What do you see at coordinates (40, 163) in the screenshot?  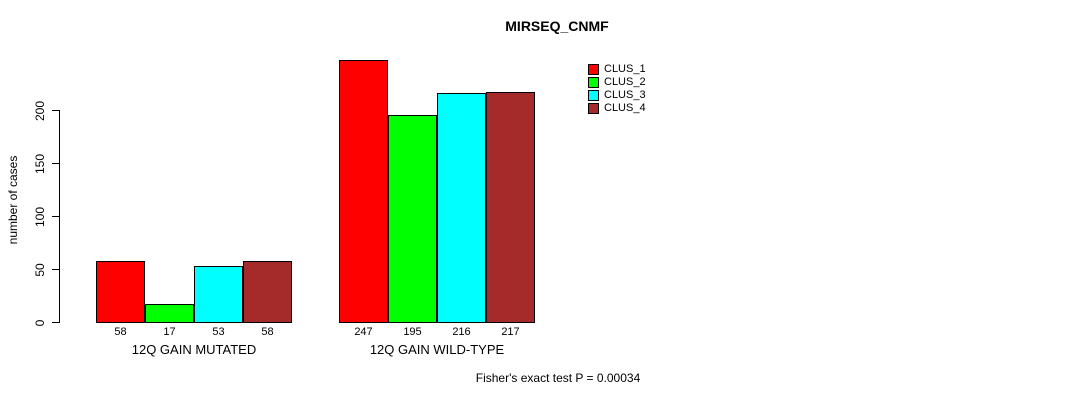 I see `y-tick-label: 150` at bounding box center [40, 163].